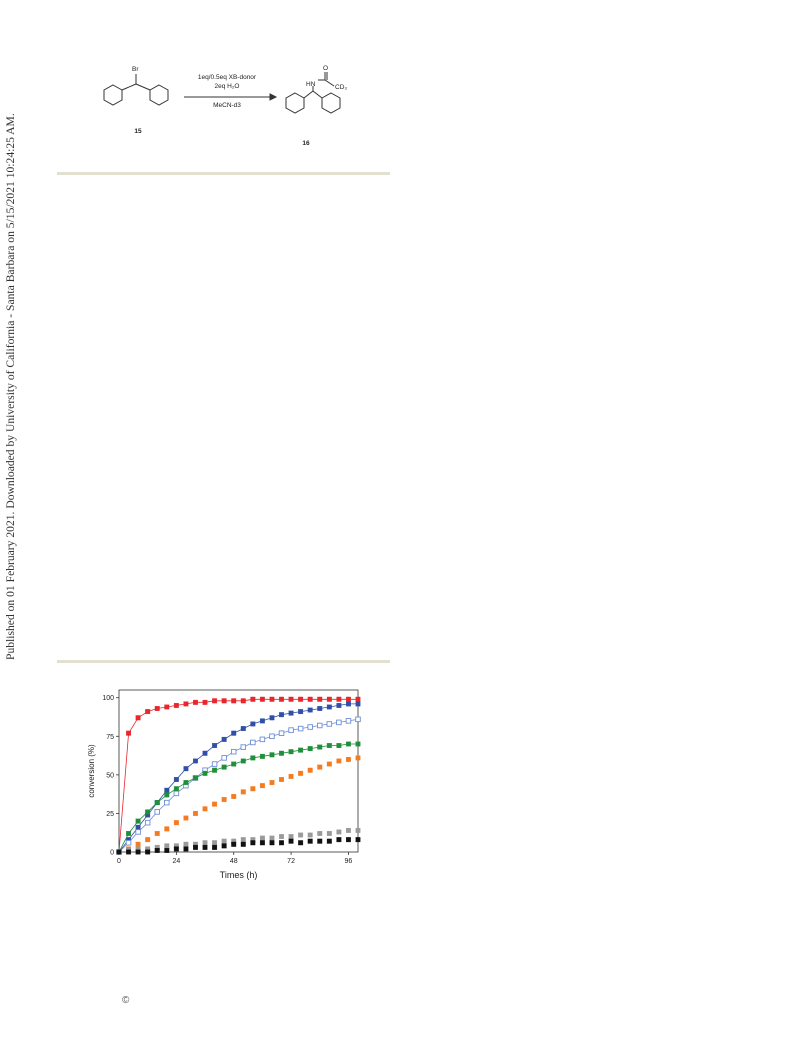 This screenshot has height=1039, width=793. I want to click on x-tick-label: 24, so click(176, 861).